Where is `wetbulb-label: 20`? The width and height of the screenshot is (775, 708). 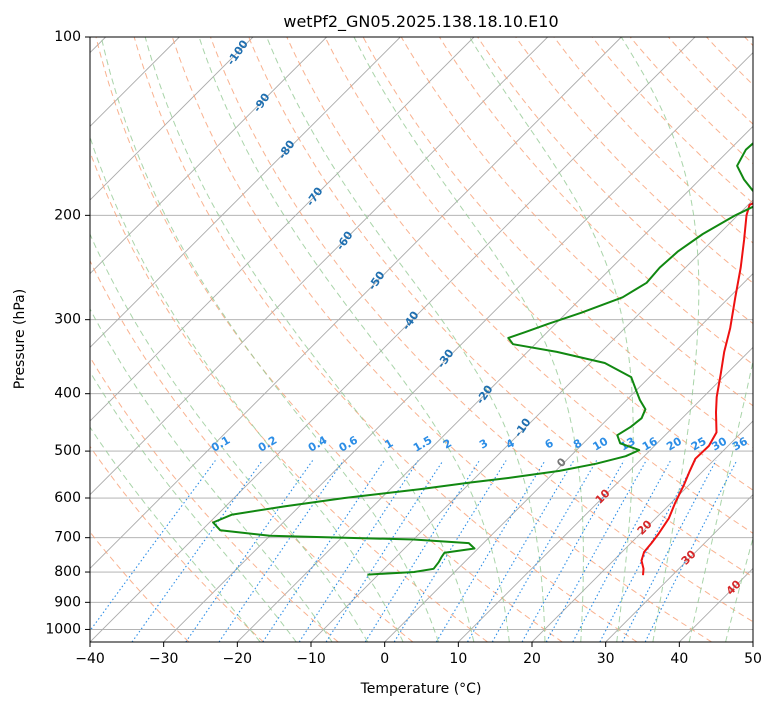
wetbulb-label: 20 is located at coordinates (645, 527).